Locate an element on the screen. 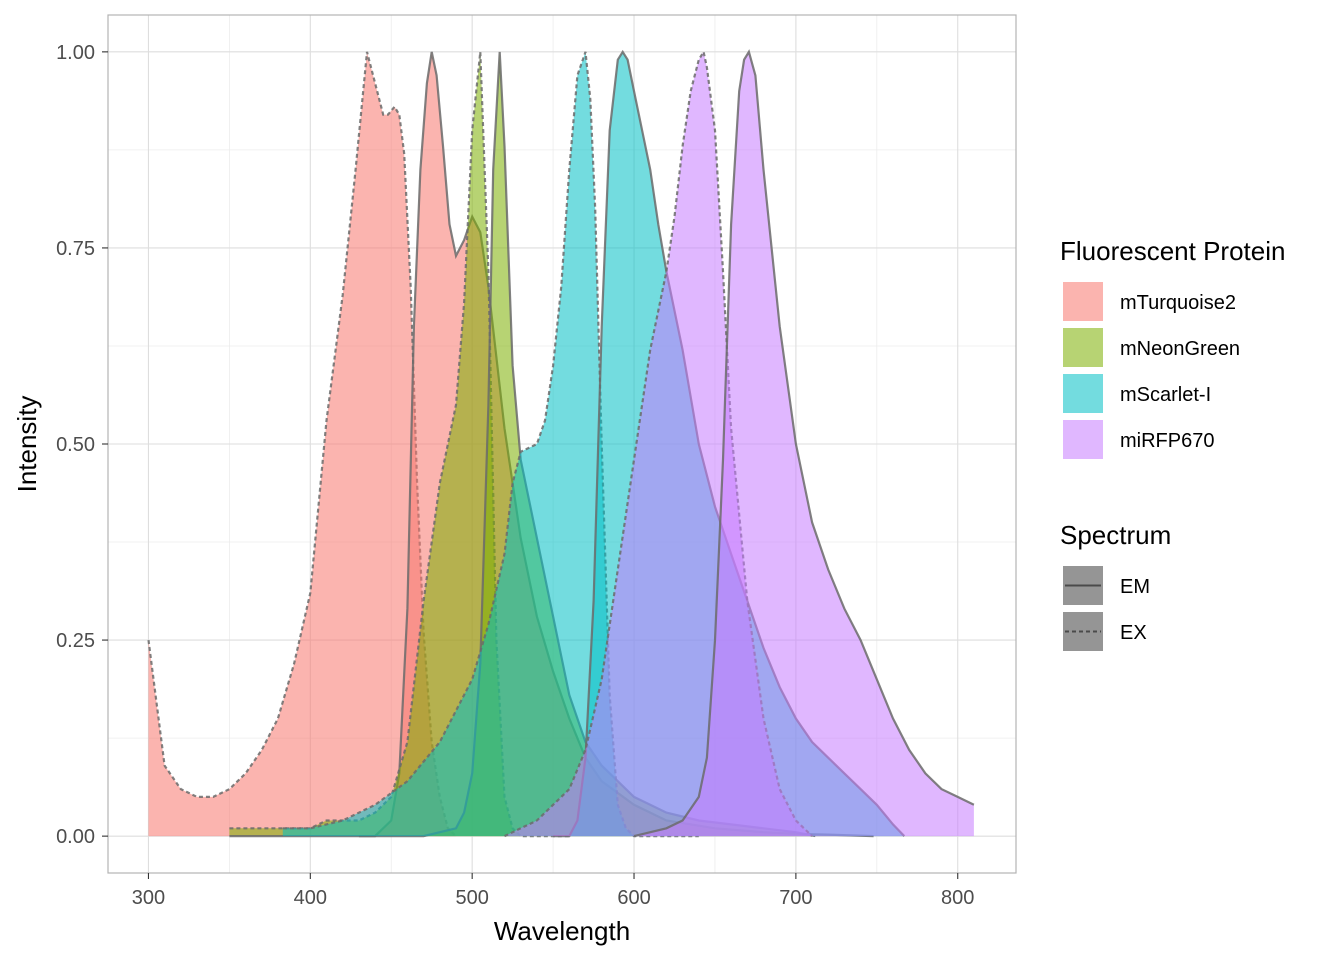 Image resolution: width=1344 pixels, height=960 pixels. y-tick-label: 0.00 is located at coordinates (75, 837).